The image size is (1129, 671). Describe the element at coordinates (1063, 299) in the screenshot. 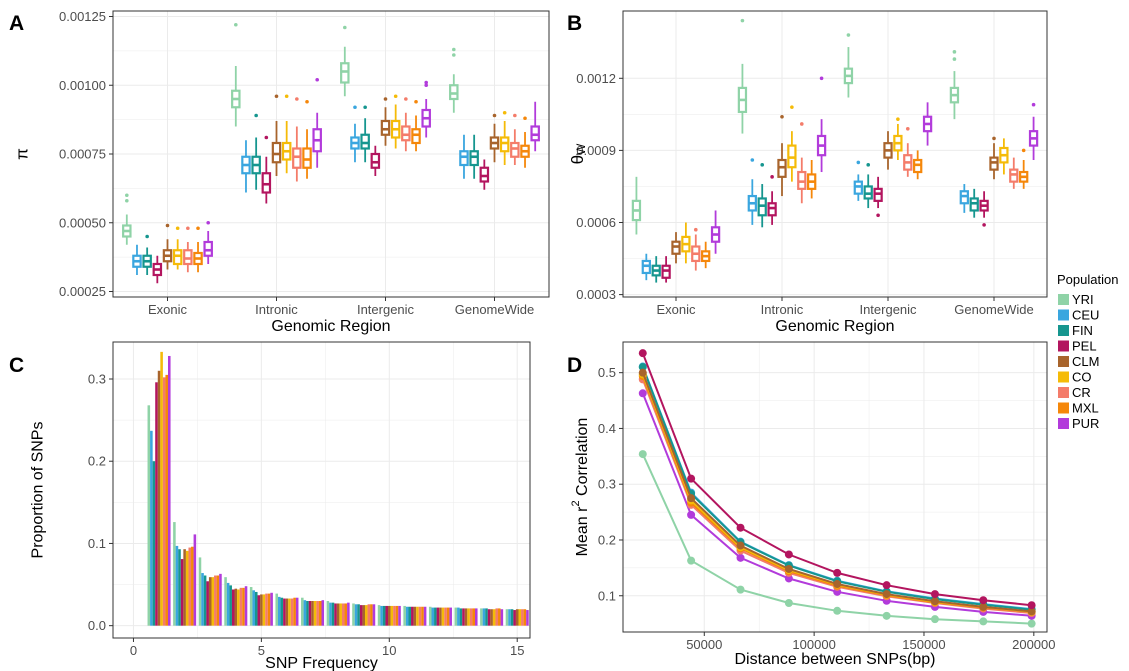

I see `legend-key-yri` at that location.